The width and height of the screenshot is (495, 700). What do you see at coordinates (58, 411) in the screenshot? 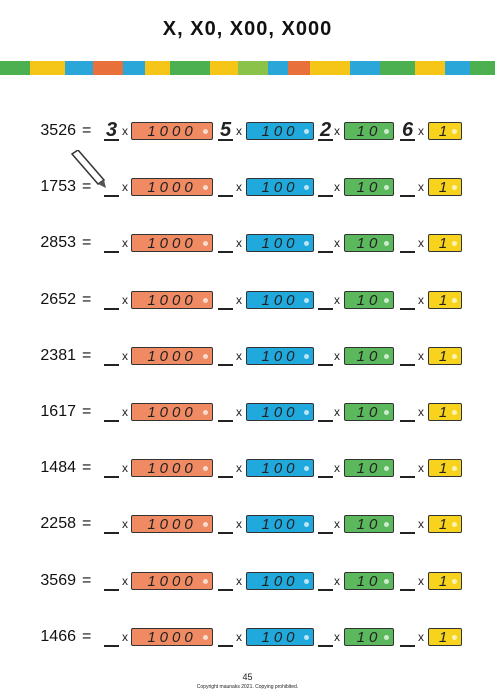
I see `row-number: 1617` at bounding box center [58, 411].